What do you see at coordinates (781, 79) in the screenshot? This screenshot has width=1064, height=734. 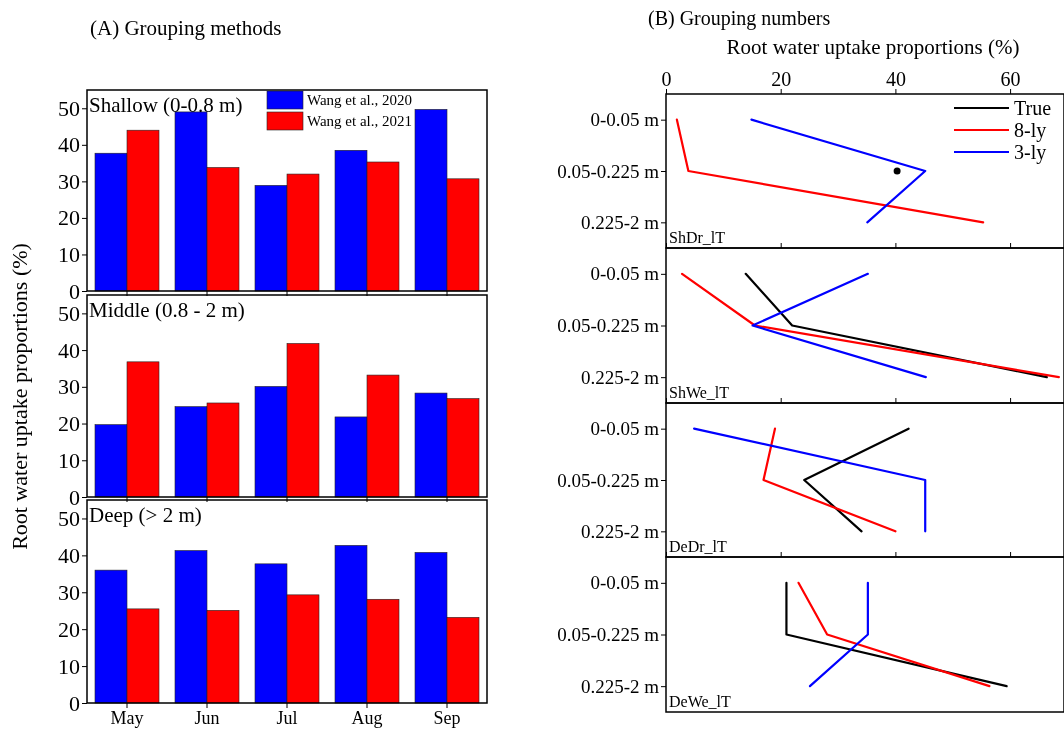 I see `x-tick-label: 20` at bounding box center [781, 79].